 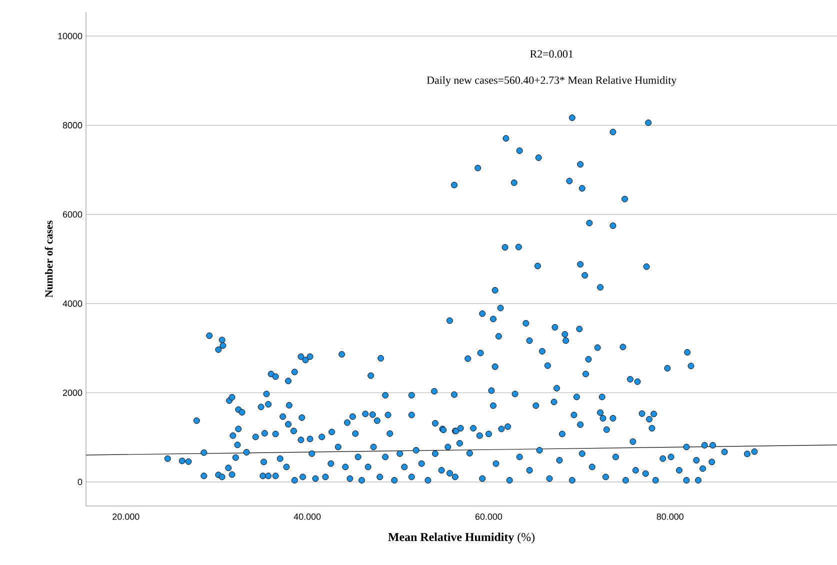 What do you see at coordinates (80, 482) in the screenshot?
I see `y-tick-label: 0` at bounding box center [80, 482].